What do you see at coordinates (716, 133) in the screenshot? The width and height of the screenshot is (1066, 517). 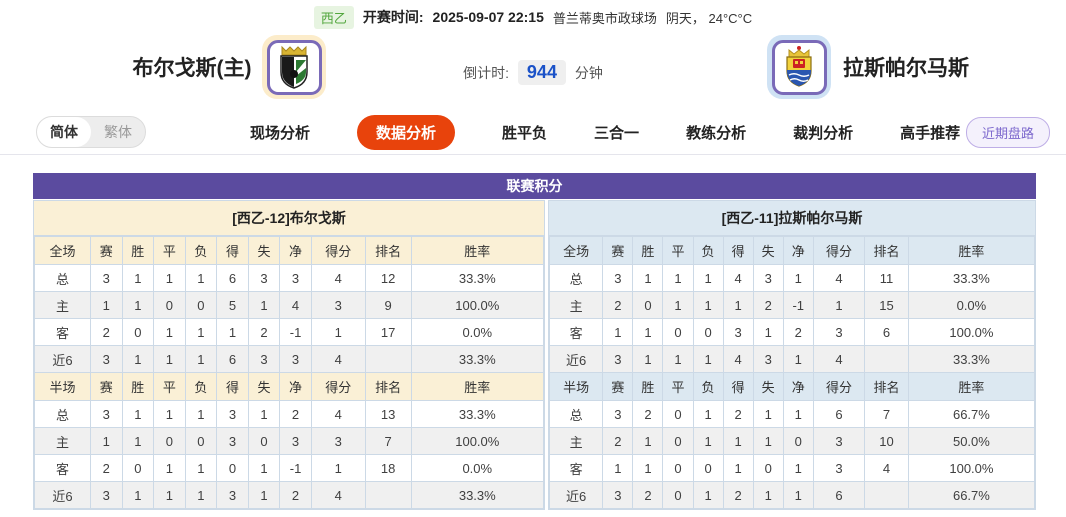 I see `nav-tab-4: 教练分析` at bounding box center [716, 133].